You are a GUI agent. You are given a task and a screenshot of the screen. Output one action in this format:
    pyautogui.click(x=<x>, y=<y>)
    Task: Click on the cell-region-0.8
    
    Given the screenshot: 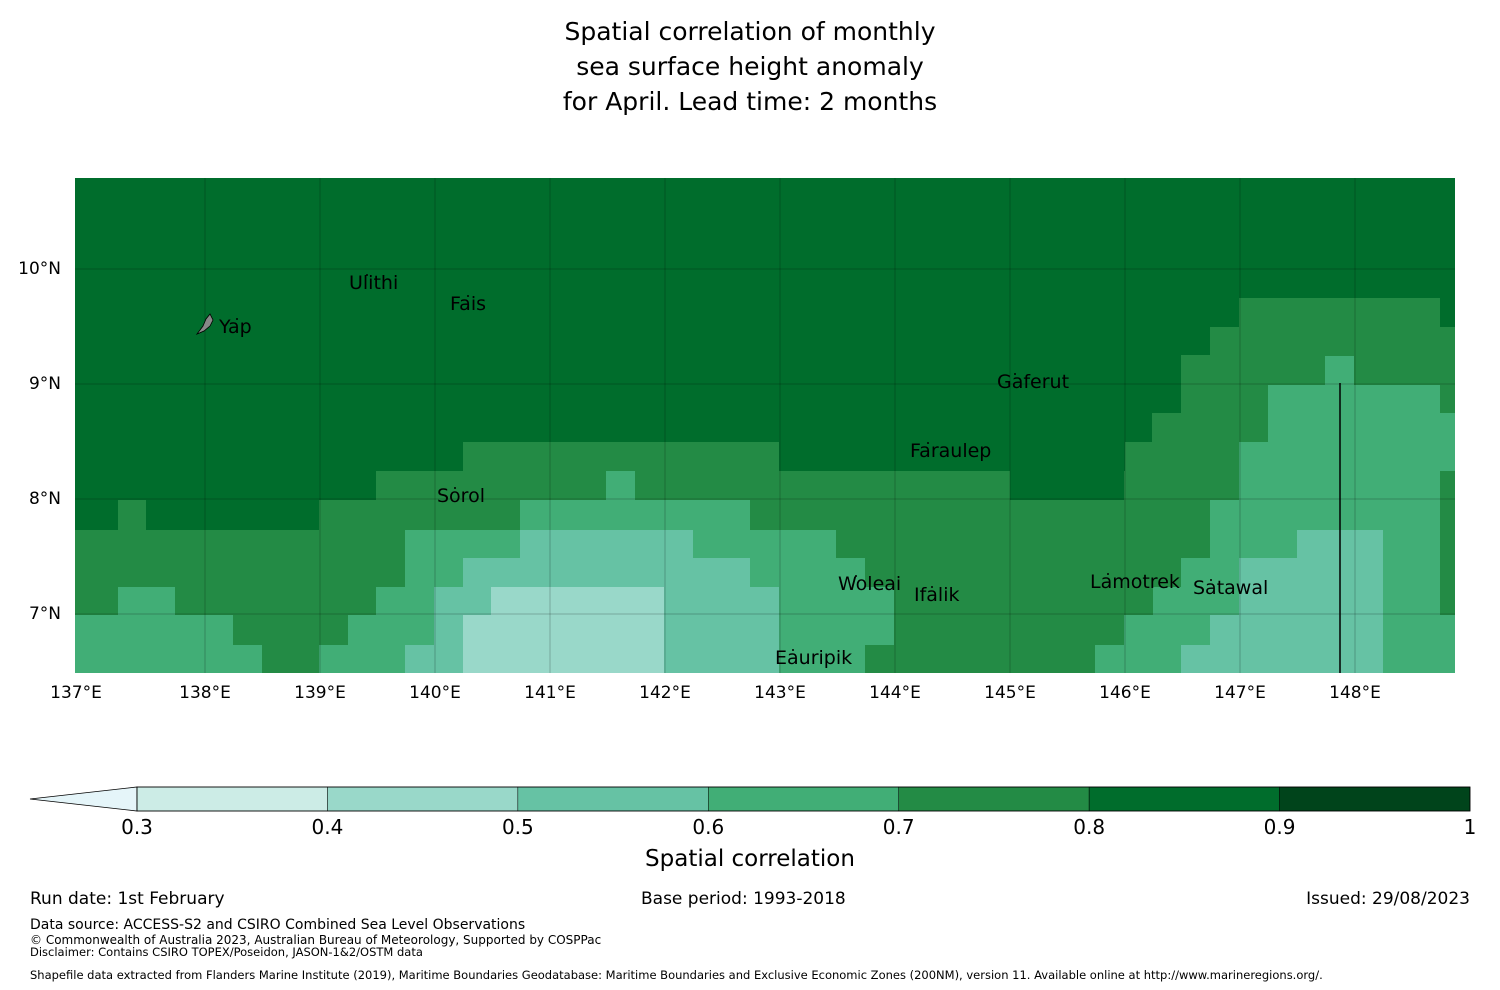 What is the action you would take?
    pyautogui.click(x=1067, y=485)
    